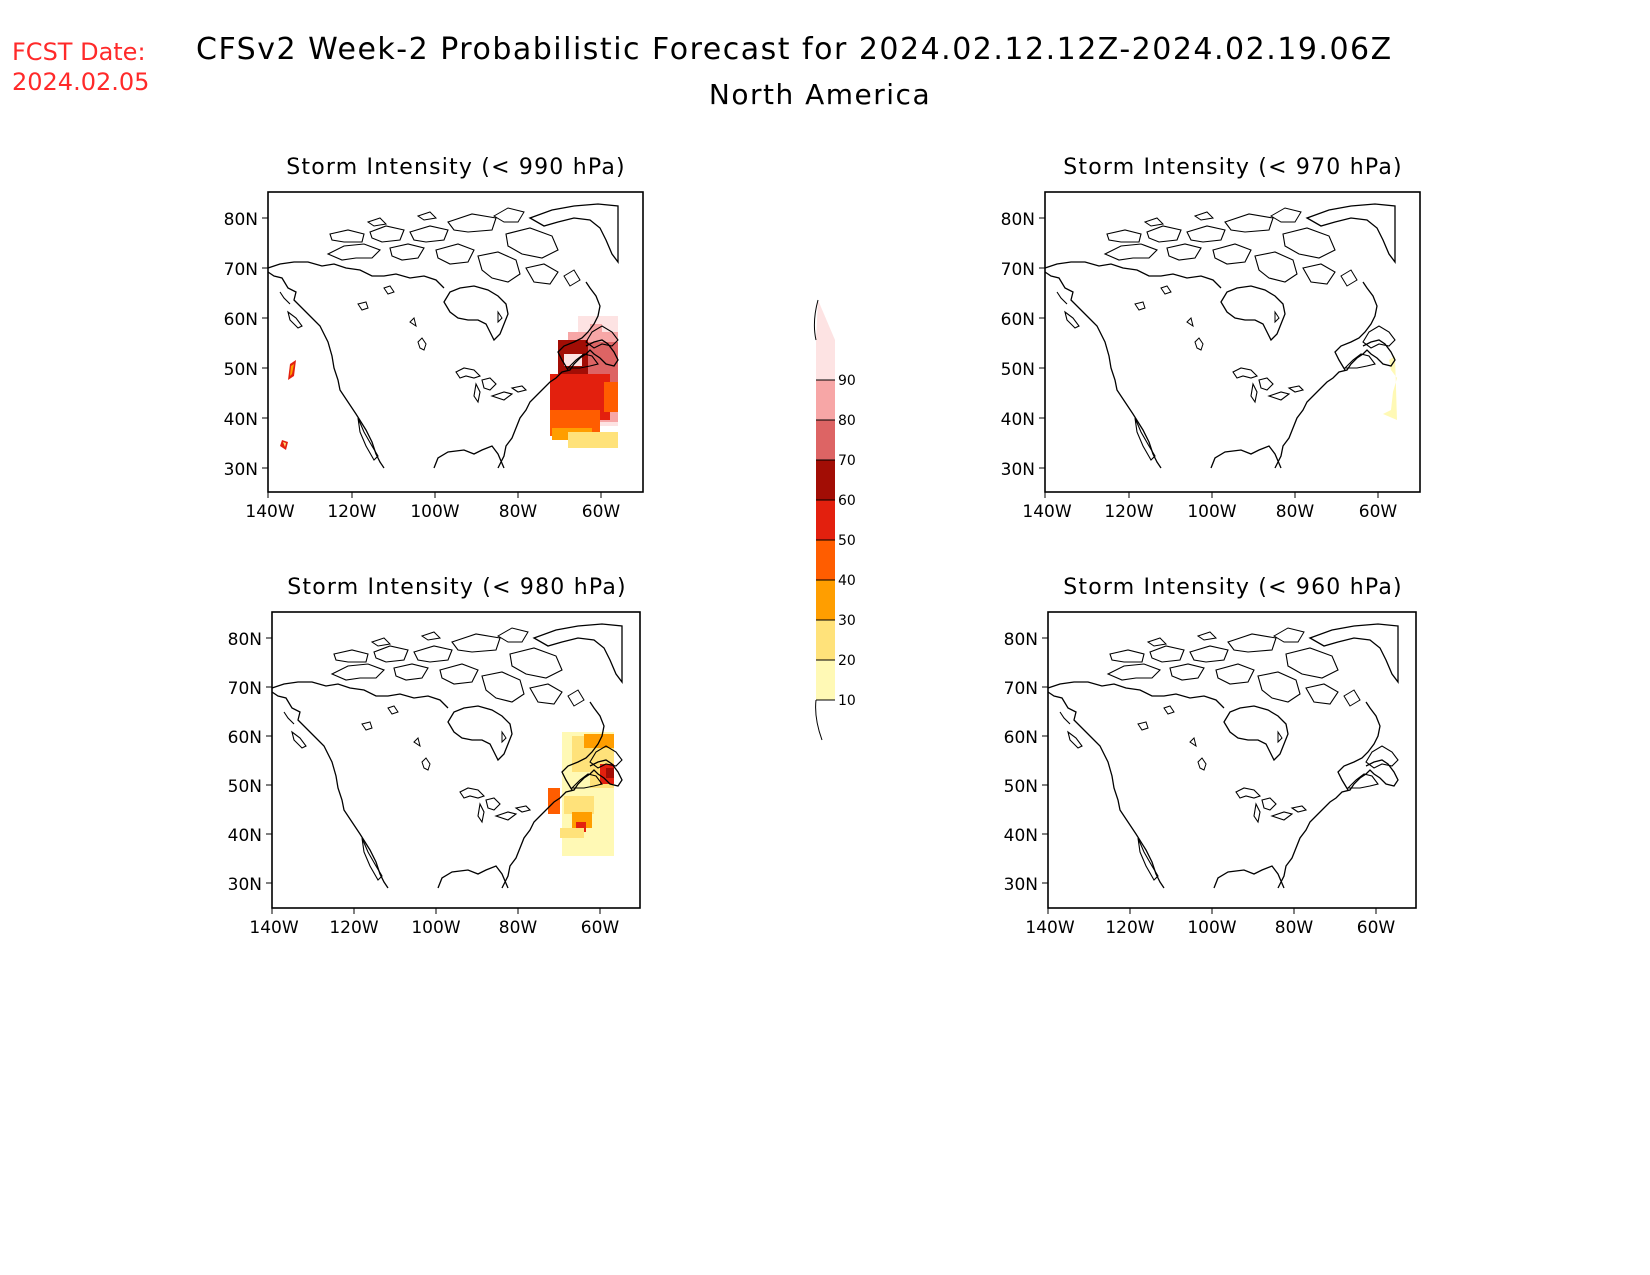 The image size is (1650, 1275). I want to click on legend-top-cap, so click(825, 320).